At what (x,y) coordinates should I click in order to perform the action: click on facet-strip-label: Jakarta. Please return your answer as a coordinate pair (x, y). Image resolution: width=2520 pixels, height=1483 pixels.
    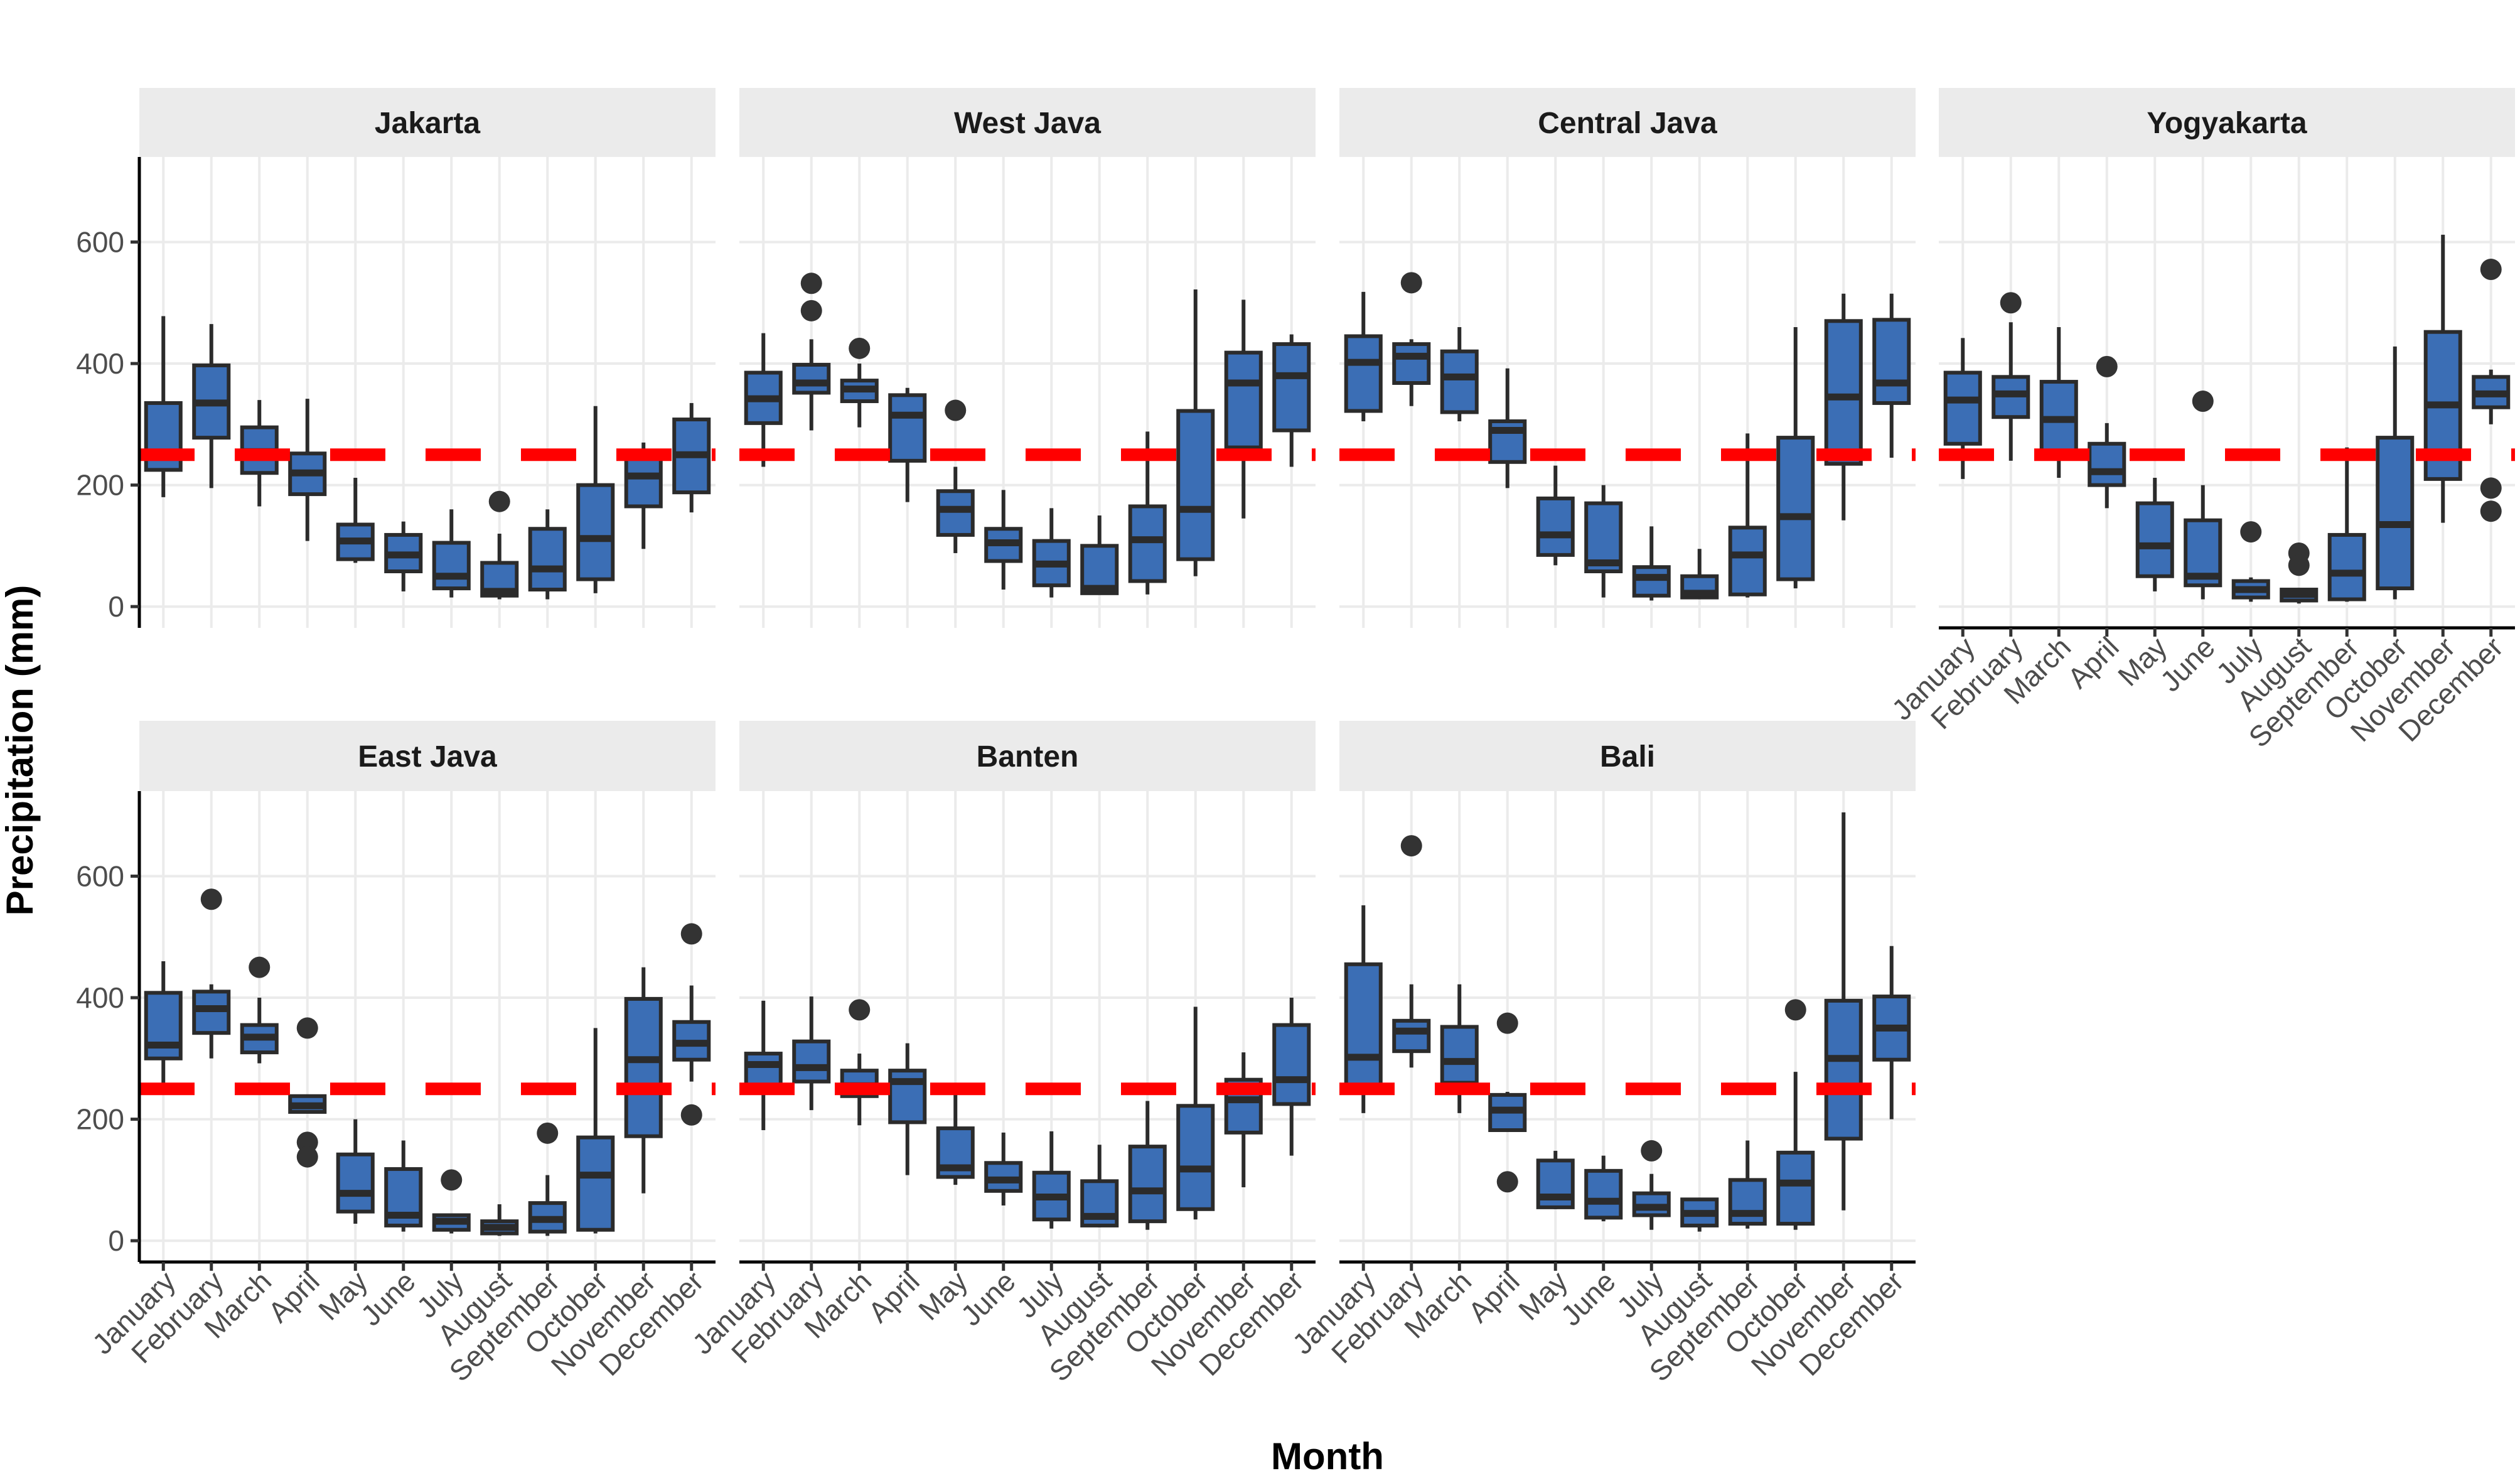
    Looking at the image, I should click on (427, 123).